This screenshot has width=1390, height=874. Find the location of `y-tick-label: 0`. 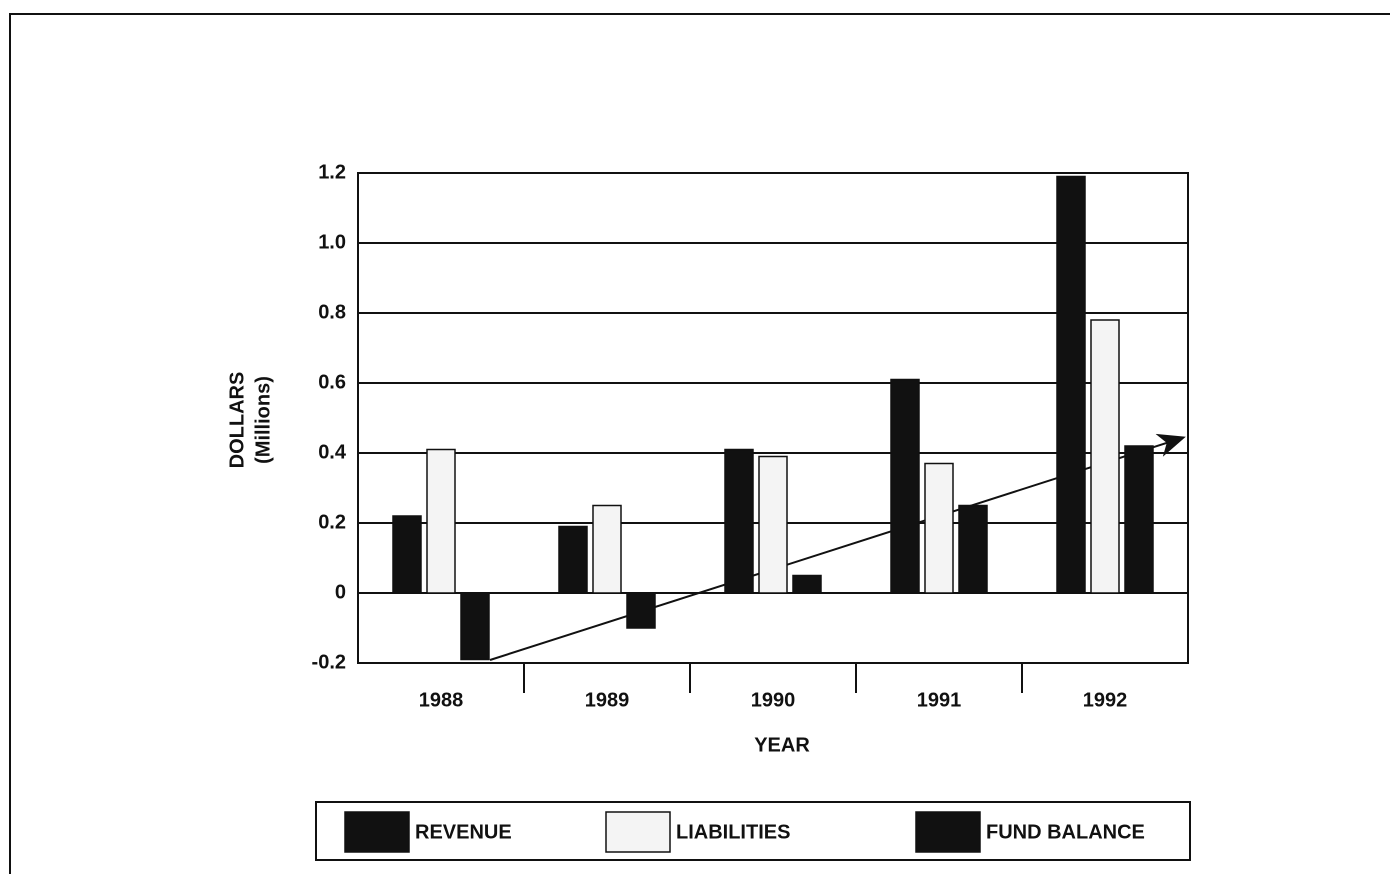

y-tick-label: 0 is located at coordinates (340, 592).